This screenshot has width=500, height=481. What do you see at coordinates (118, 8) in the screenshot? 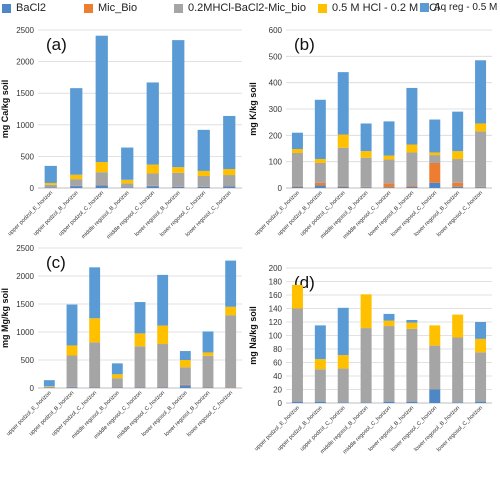
I see `legend-label: Mic_Bio` at bounding box center [118, 8].